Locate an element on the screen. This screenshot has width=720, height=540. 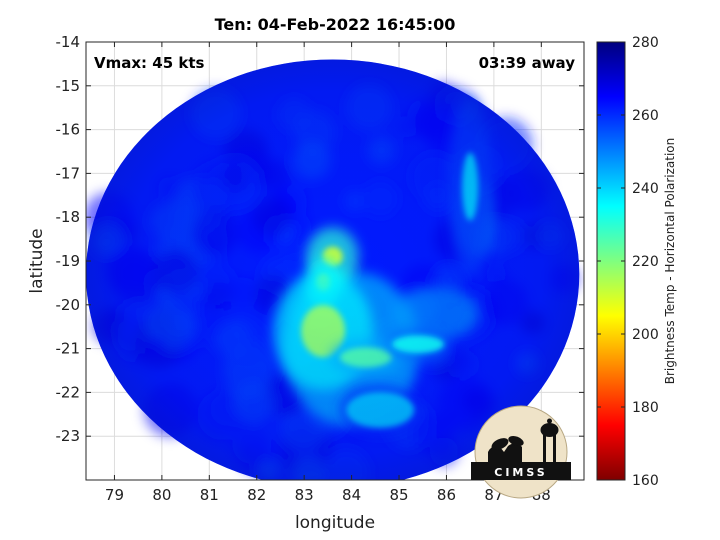
colorbar-tick-label: 260 is located at coordinates (645, 116).